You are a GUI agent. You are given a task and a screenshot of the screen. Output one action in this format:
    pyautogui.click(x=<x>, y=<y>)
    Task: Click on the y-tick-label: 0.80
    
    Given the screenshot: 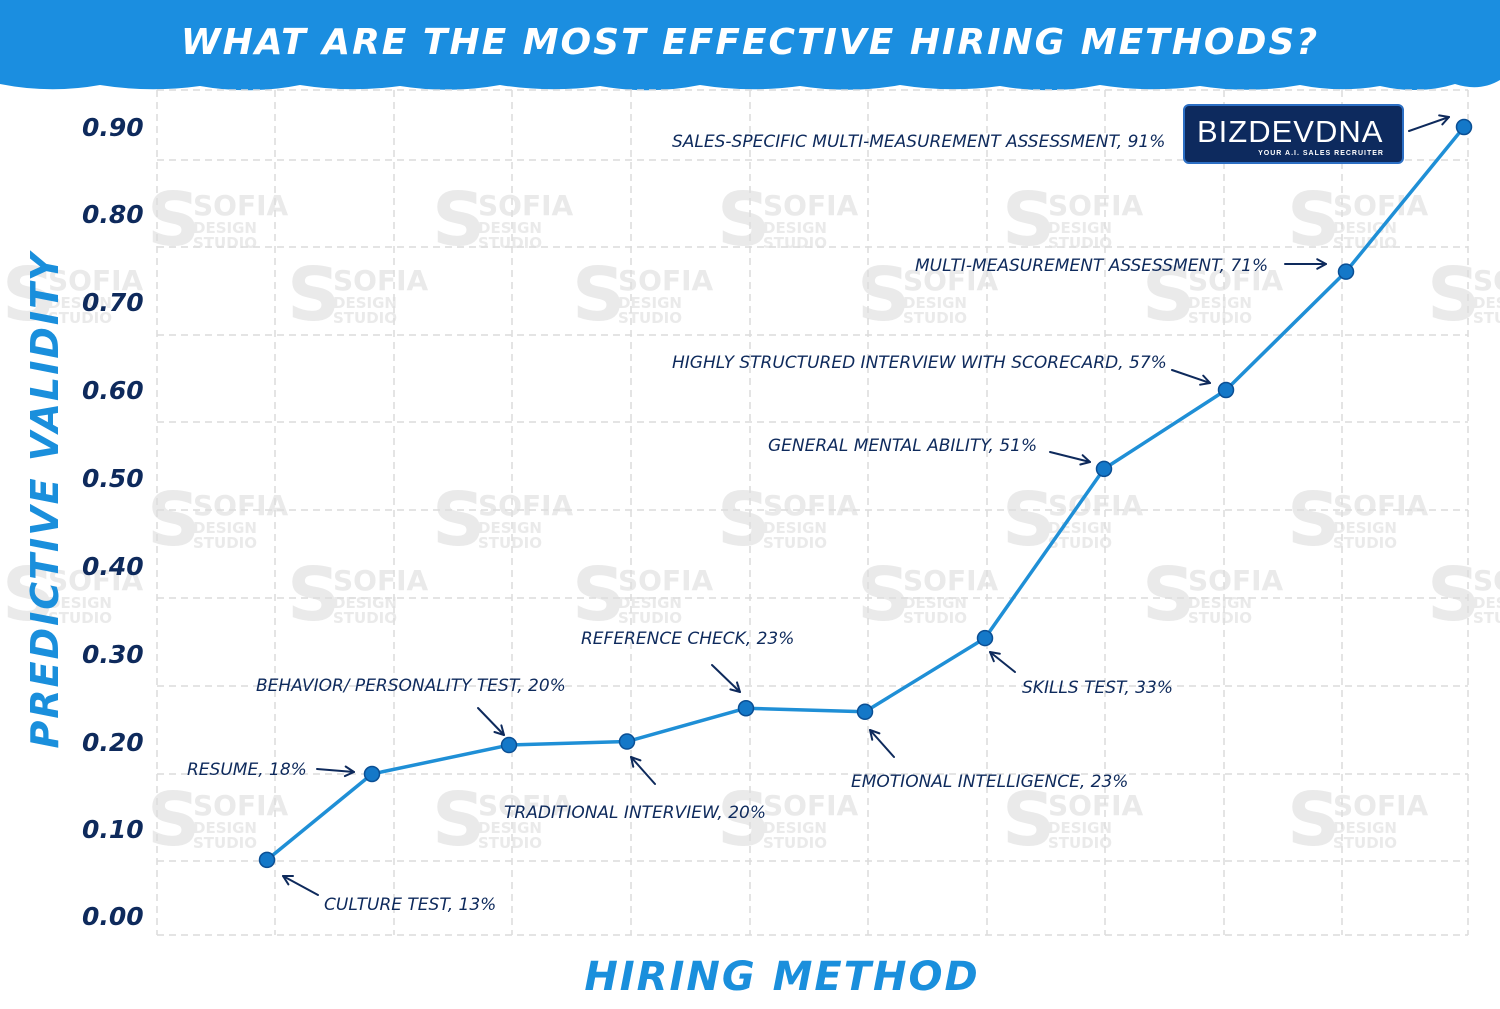 What is the action you would take?
    pyautogui.click(x=113, y=214)
    